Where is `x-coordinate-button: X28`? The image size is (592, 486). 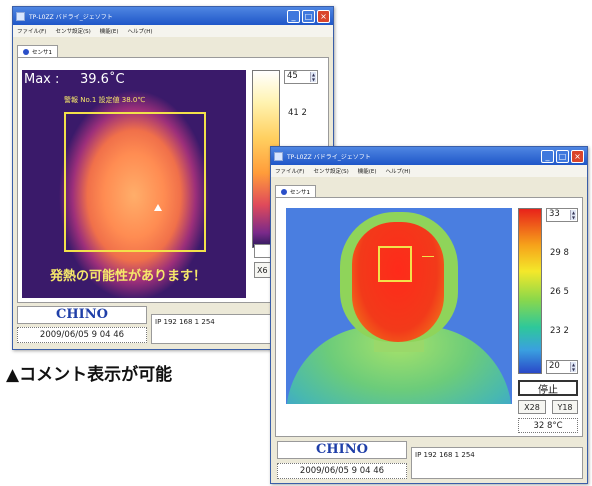 x-coordinate-button: X28 is located at coordinates (532, 407).